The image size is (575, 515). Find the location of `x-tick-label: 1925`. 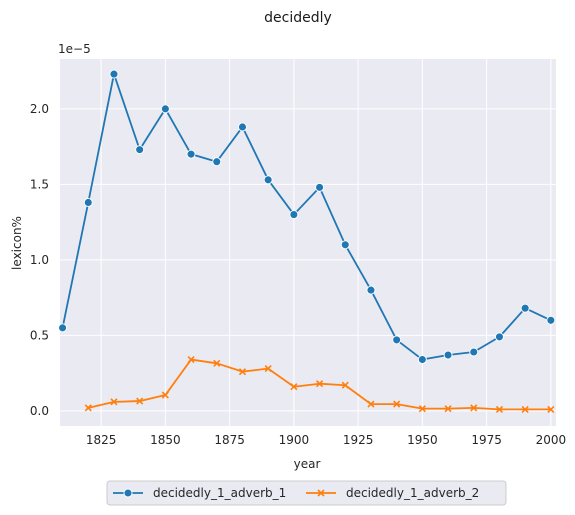

x-tick-label: 1925 is located at coordinates (358, 440).